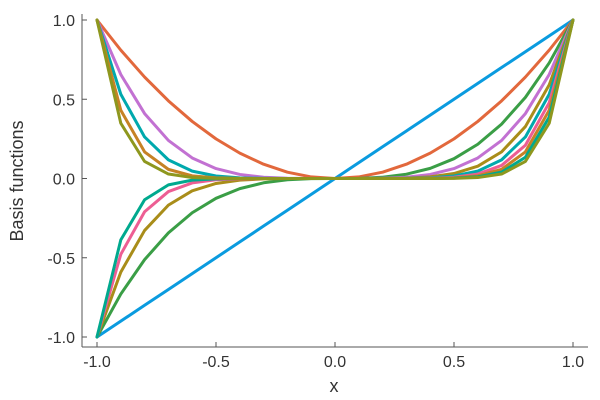 Image resolution: width=600 pixels, height=400 pixels. Describe the element at coordinates (61, 259) in the screenshot. I see `y-tick-label: -0.5` at that location.